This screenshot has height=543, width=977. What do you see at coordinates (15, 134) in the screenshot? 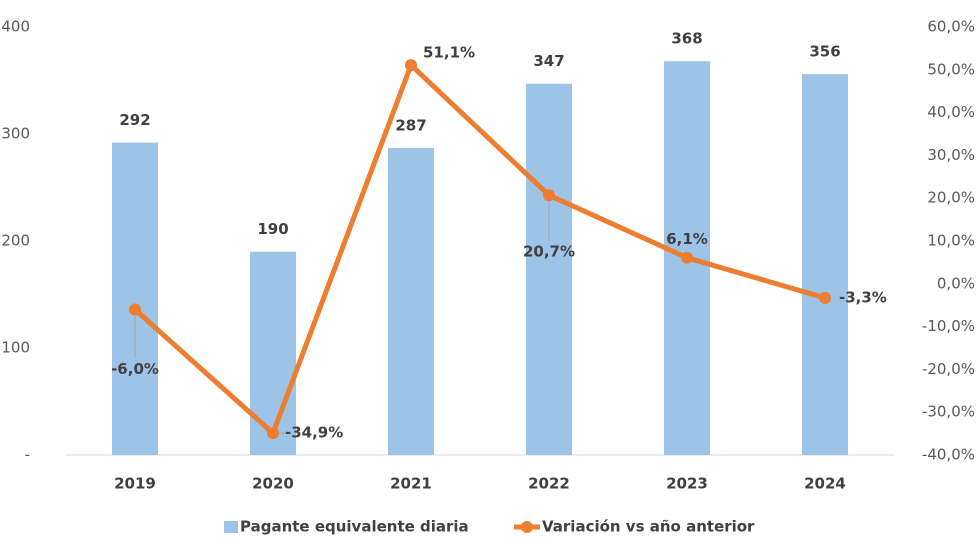
I see `y-tick-label: 300` at bounding box center [15, 134].